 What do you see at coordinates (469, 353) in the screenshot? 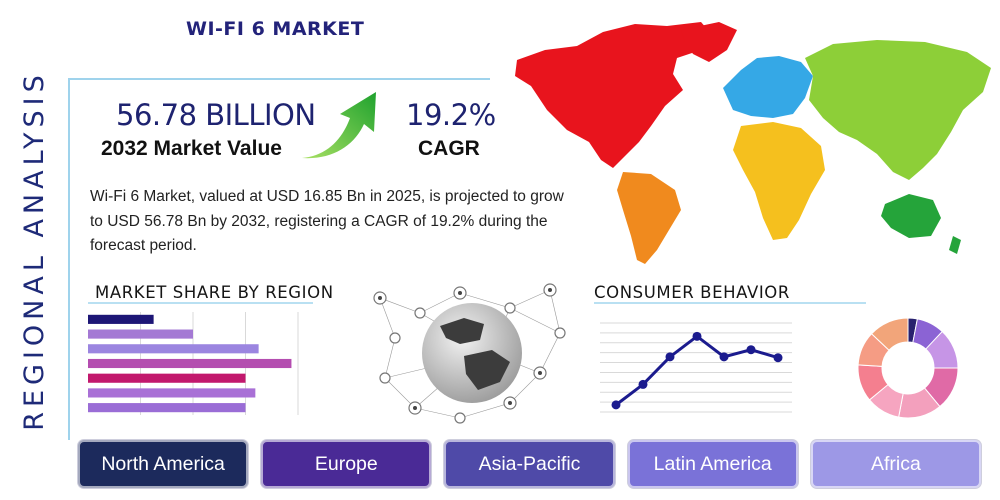
I see `network-globe-icon` at bounding box center [469, 353].